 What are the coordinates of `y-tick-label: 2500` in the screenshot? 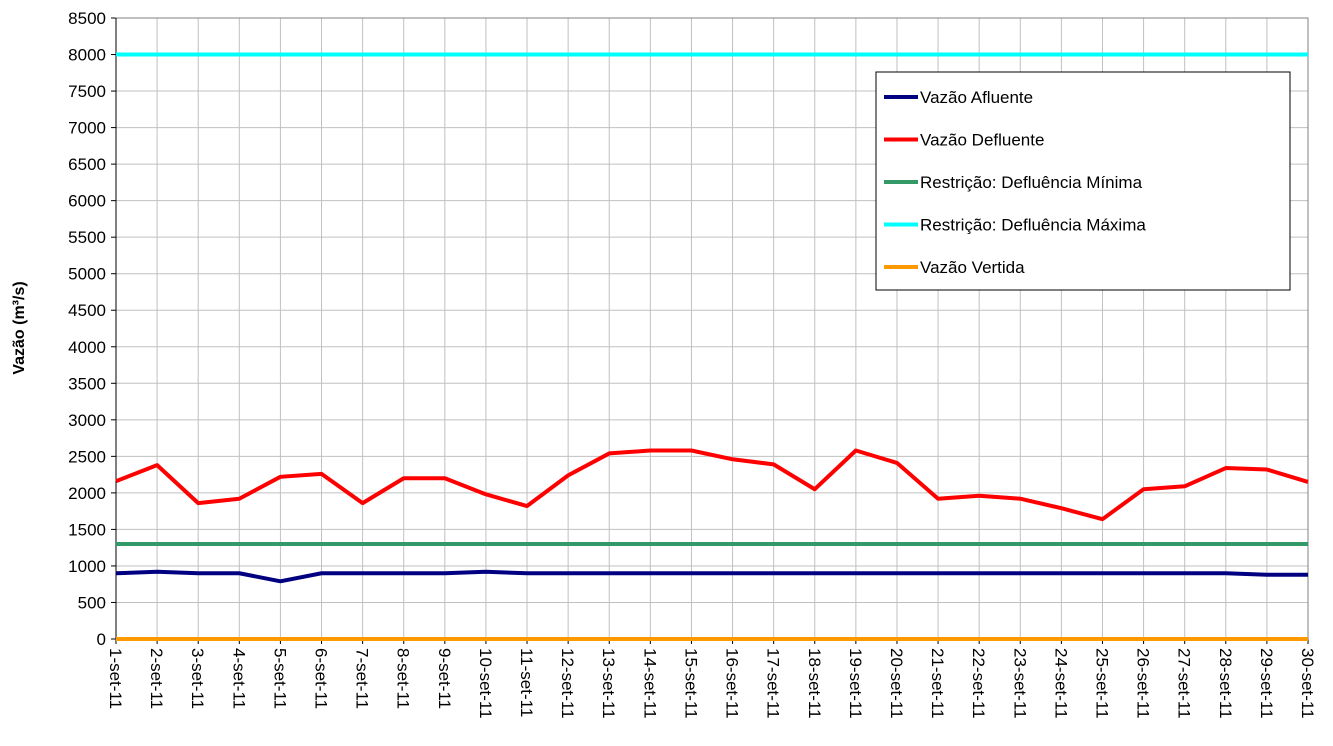 It's located at (87, 456).